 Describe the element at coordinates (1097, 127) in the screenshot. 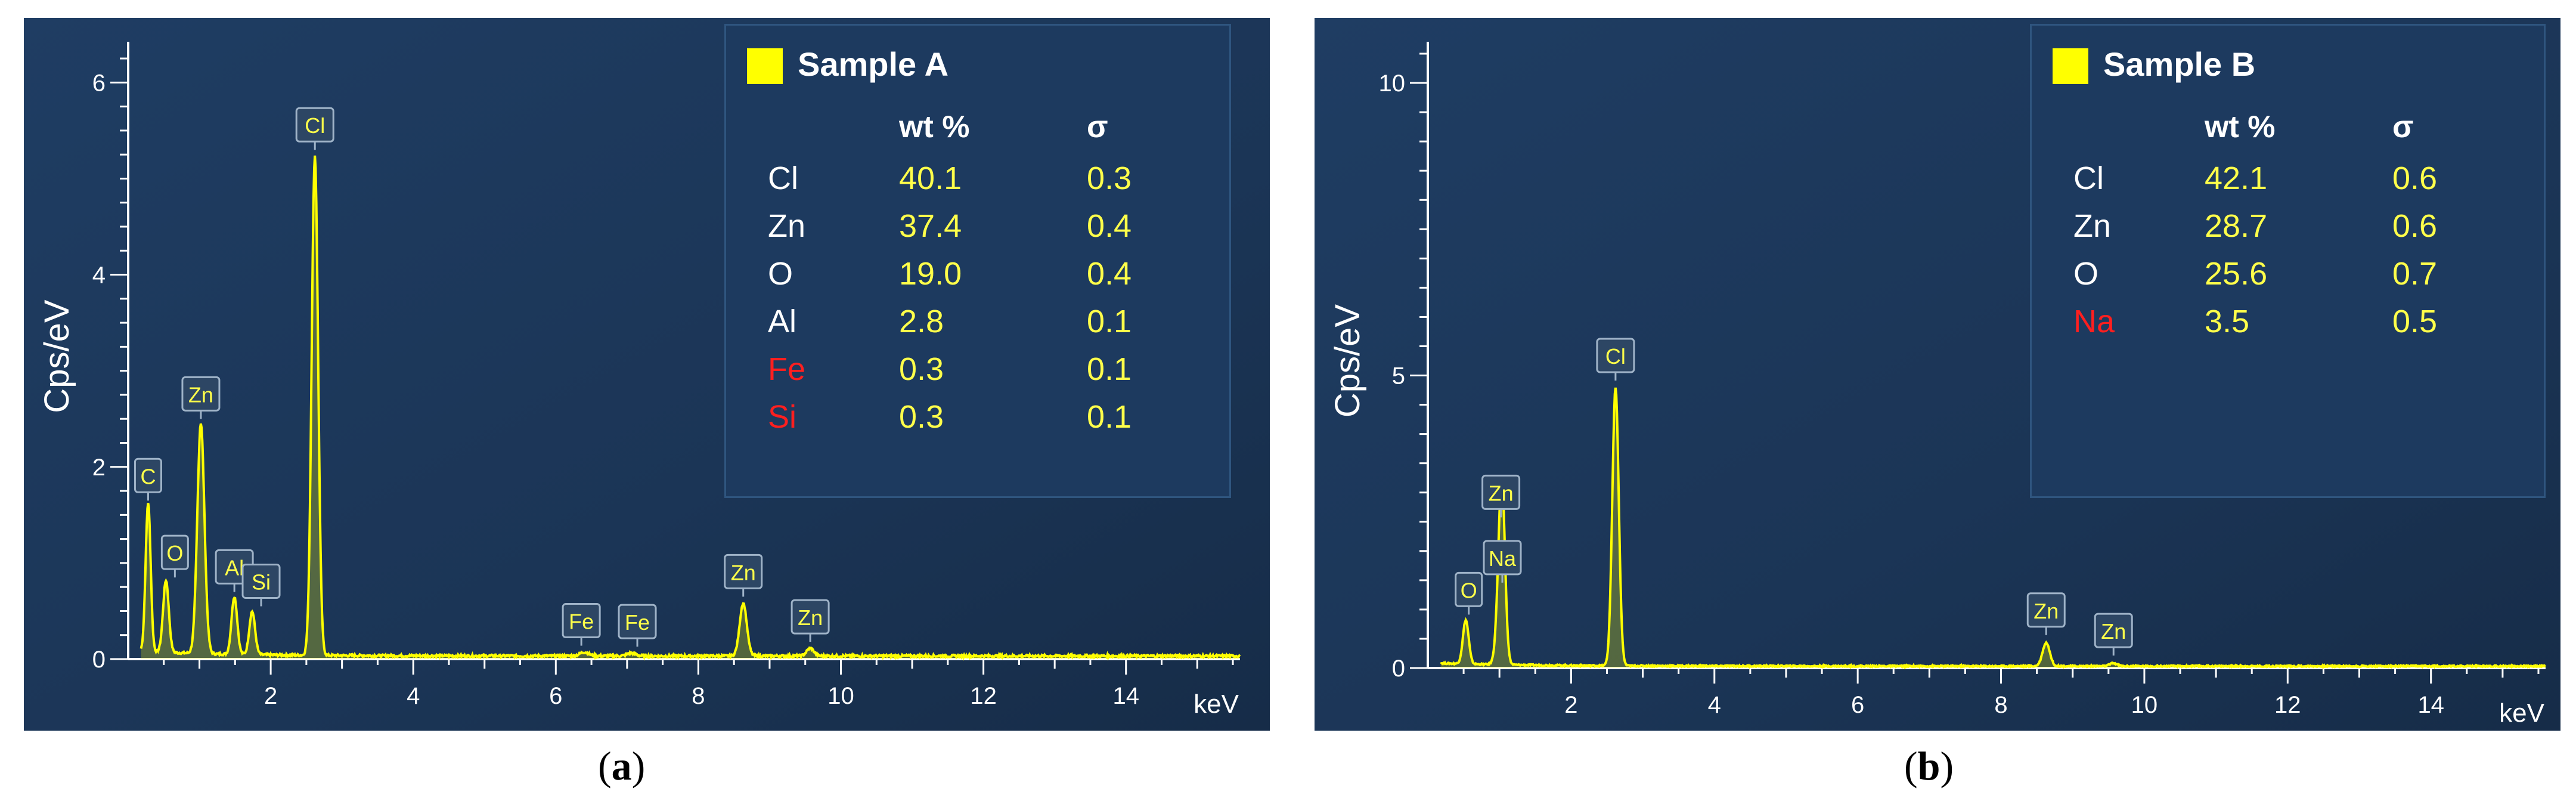

I see `header-sigma-a: σ` at that location.